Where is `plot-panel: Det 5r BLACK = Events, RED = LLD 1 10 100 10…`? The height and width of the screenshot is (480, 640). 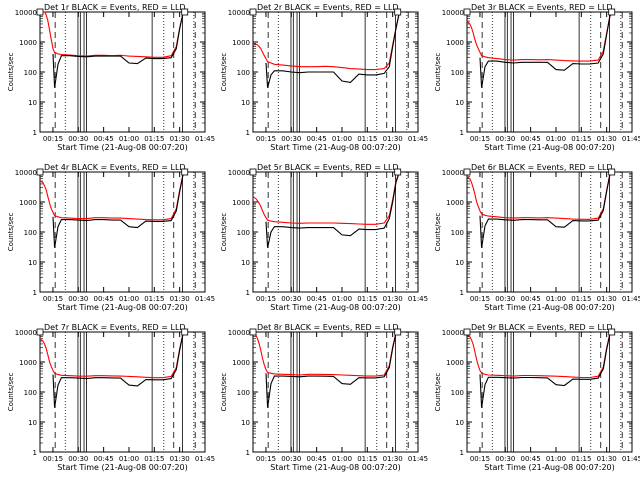 plot-panel: Det 5r BLACK = Events, RED = LLD 1 10 100 10… is located at coordinates (324, 237).